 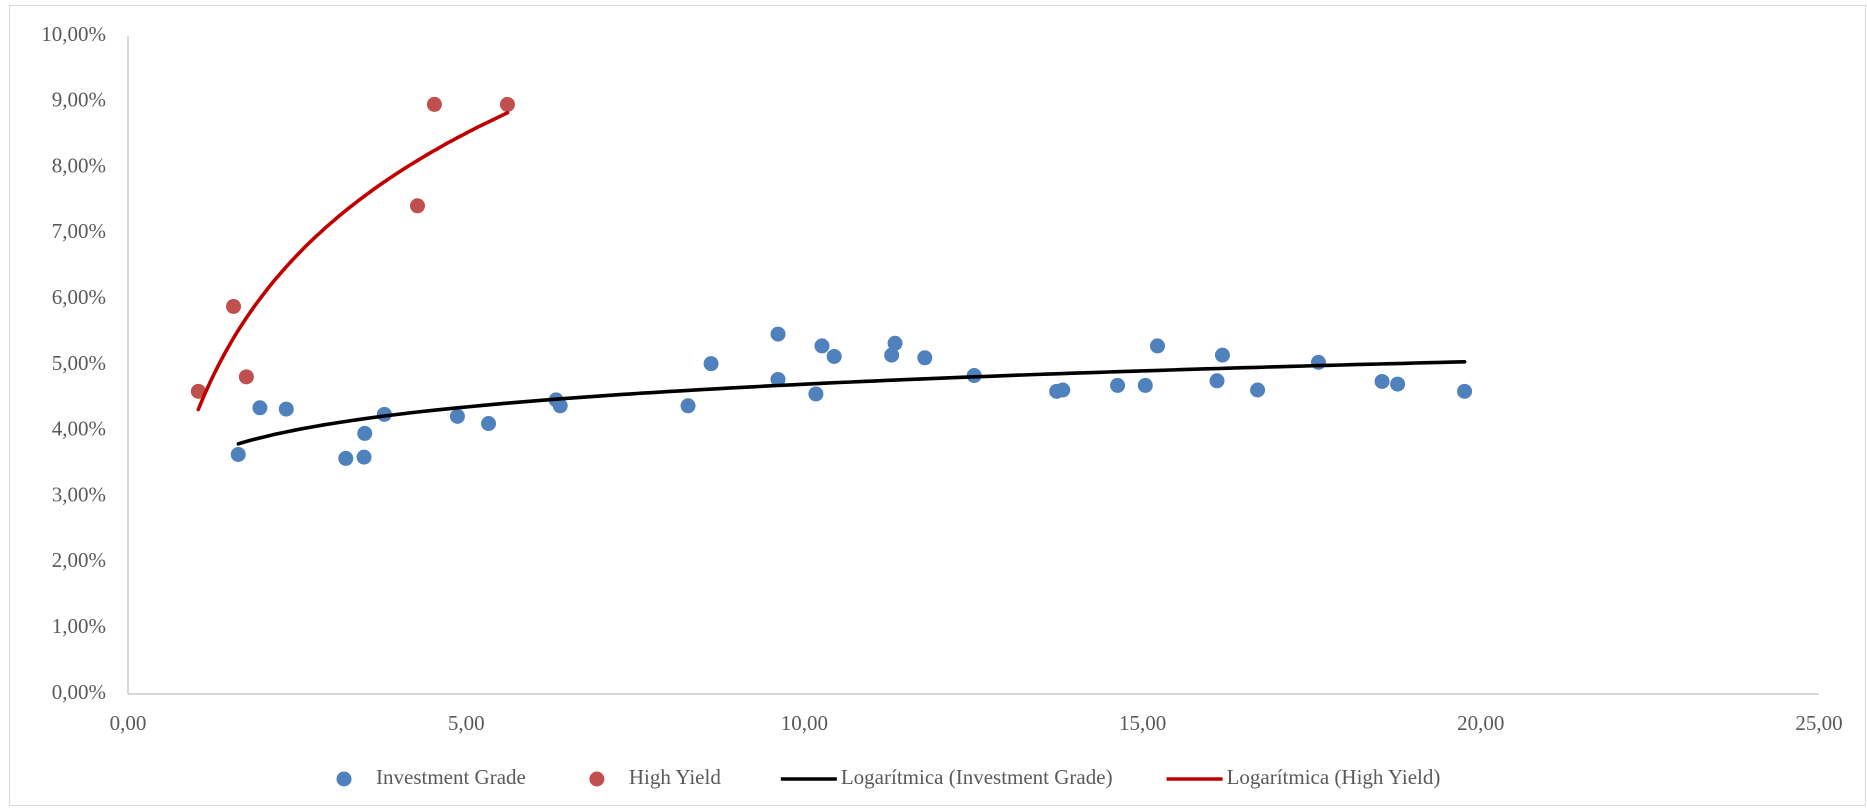 What do you see at coordinates (79, 494) in the screenshot?
I see `y-tick-label: 3,00%` at bounding box center [79, 494].